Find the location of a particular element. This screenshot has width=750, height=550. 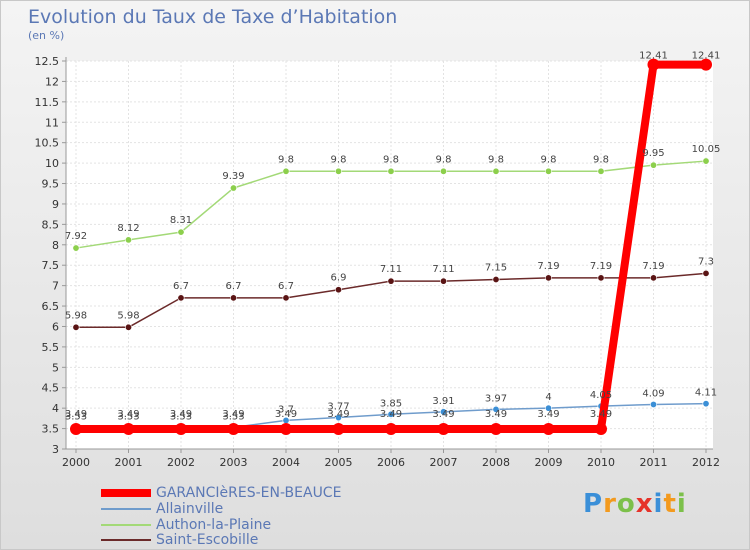

y-tick-label: 8.5 is located at coordinates (51, 224).